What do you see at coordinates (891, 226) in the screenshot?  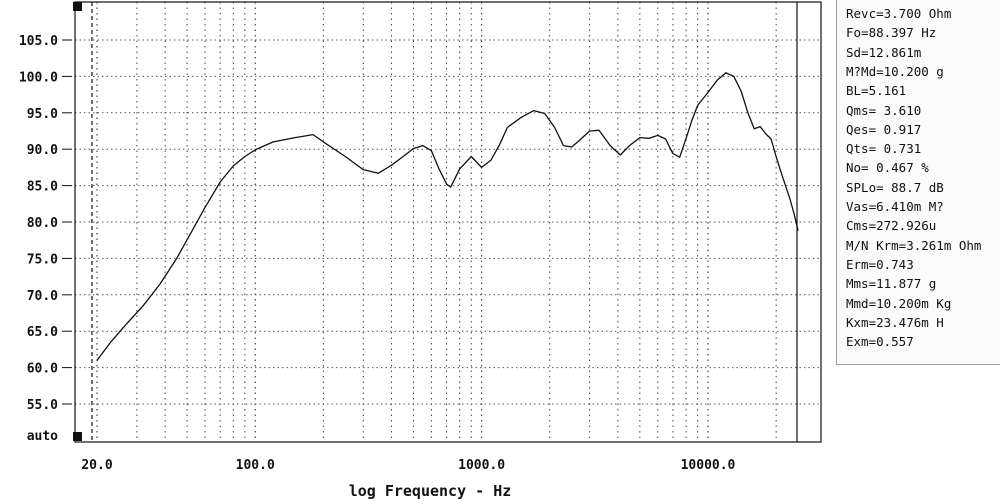 I see `param-line: Cms=272.926u` at bounding box center [891, 226].